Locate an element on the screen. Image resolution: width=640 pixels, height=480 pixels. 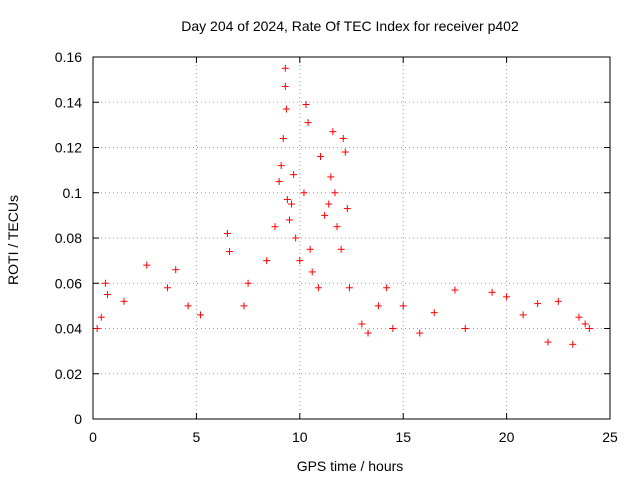
y-tick-label: 0.1 is located at coordinates (73, 193).